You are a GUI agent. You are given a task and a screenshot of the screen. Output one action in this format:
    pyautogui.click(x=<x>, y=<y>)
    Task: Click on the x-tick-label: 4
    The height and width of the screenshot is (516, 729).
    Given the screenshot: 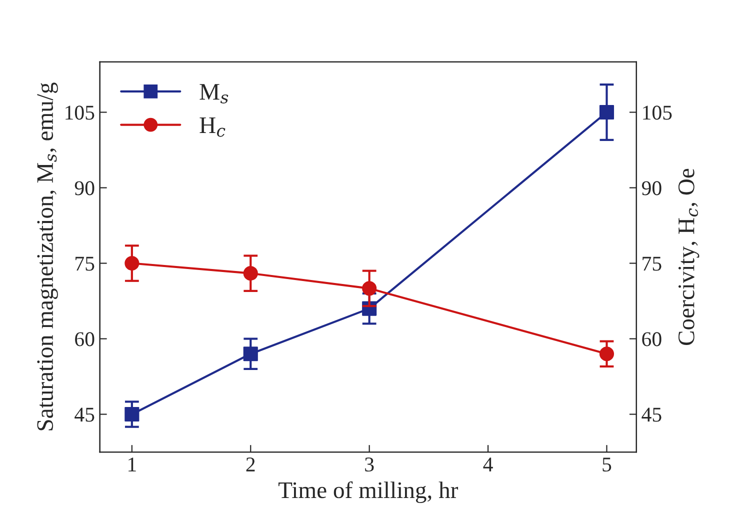 What is the action you would take?
    pyautogui.click(x=488, y=465)
    